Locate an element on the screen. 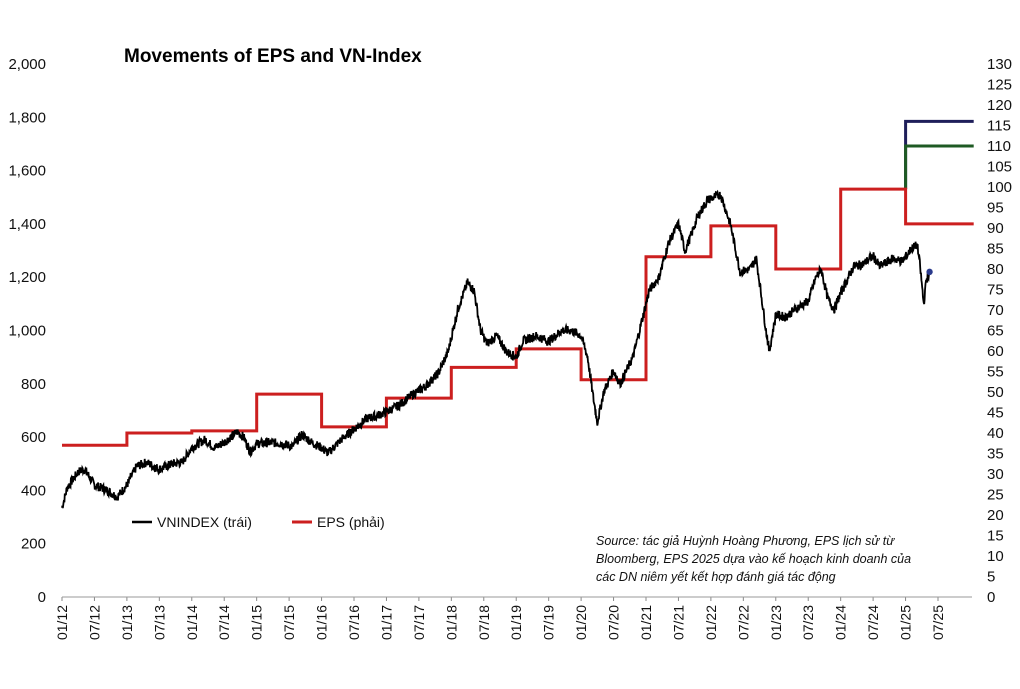  x-tick-label: 07/21 is located at coordinates (678, 622).